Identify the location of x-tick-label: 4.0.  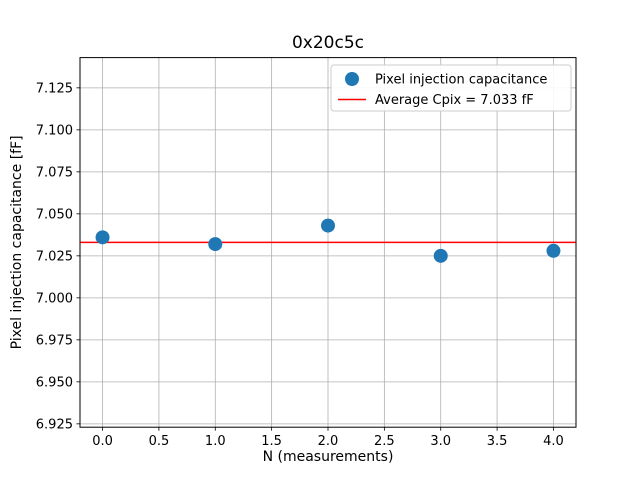
(553, 441).